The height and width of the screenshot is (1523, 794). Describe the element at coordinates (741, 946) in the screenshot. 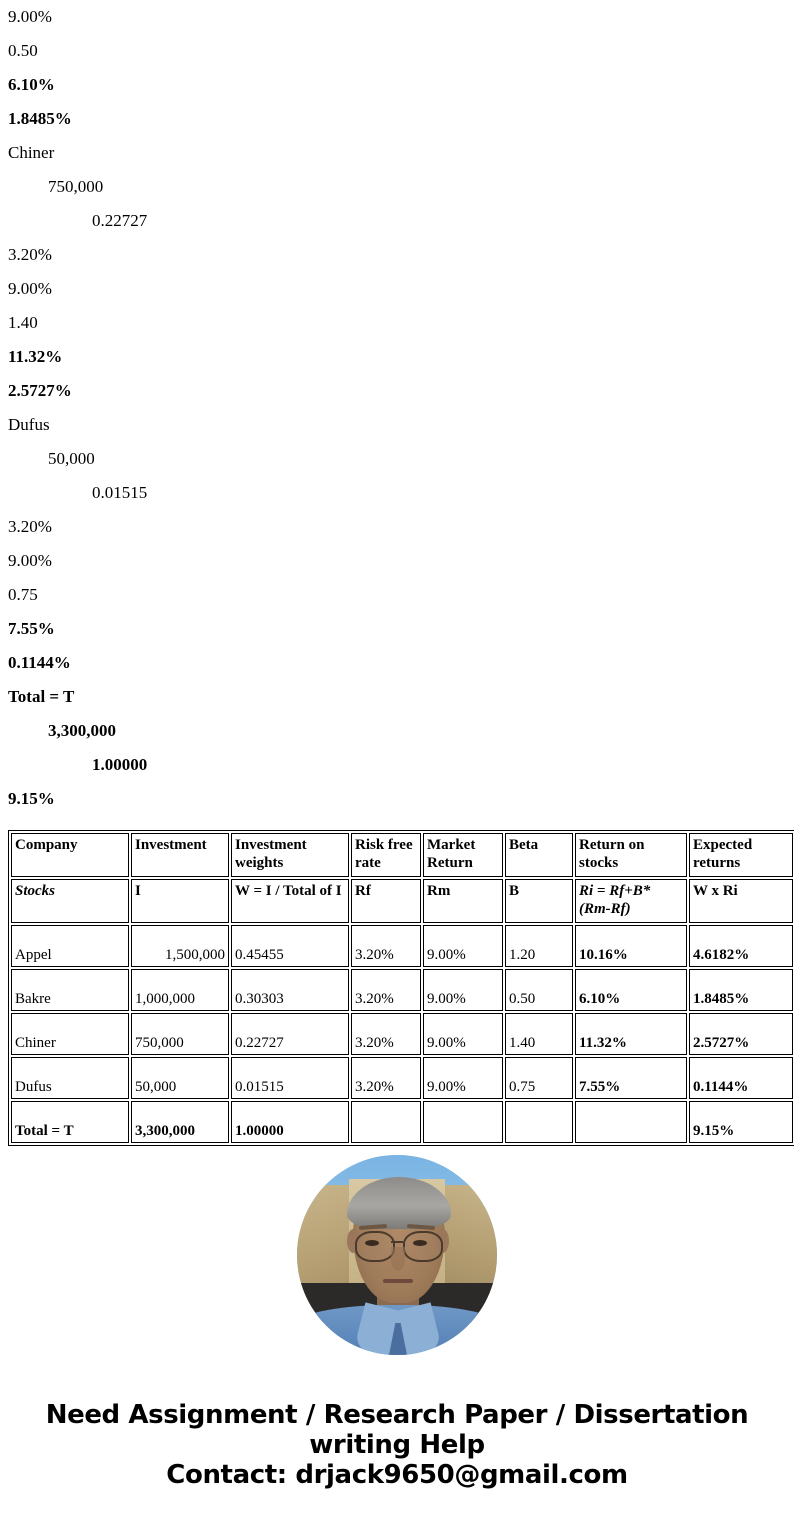

I see `cell-expected-returns: 4.6182%` at that location.